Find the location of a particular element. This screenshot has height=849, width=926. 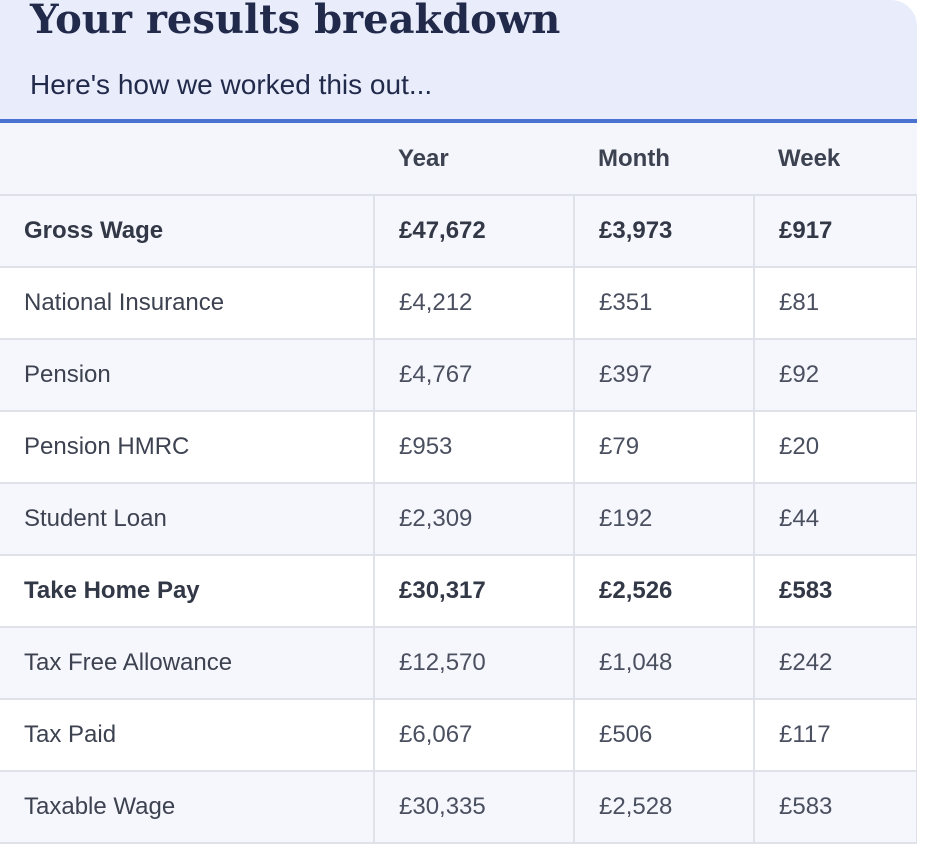

week-value: £917 is located at coordinates (835, 231).